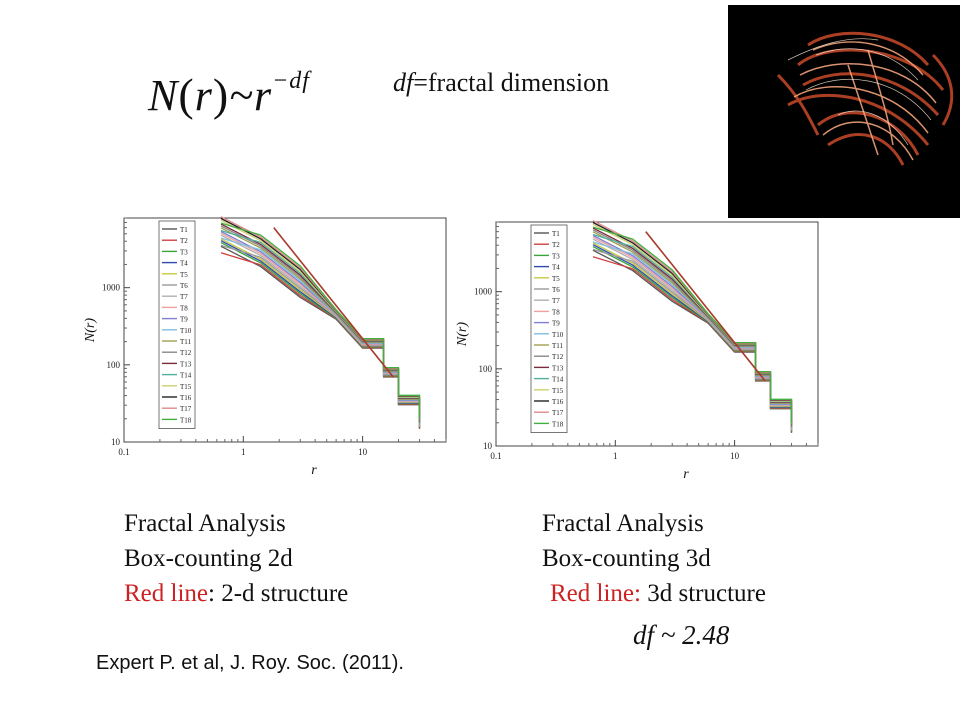 The width and height of the screenshot is (960, 720). What do you see at coordinates (844, 111) in the screenshot?
I see `brain-tractography-image` at bounding box center [844, 111].